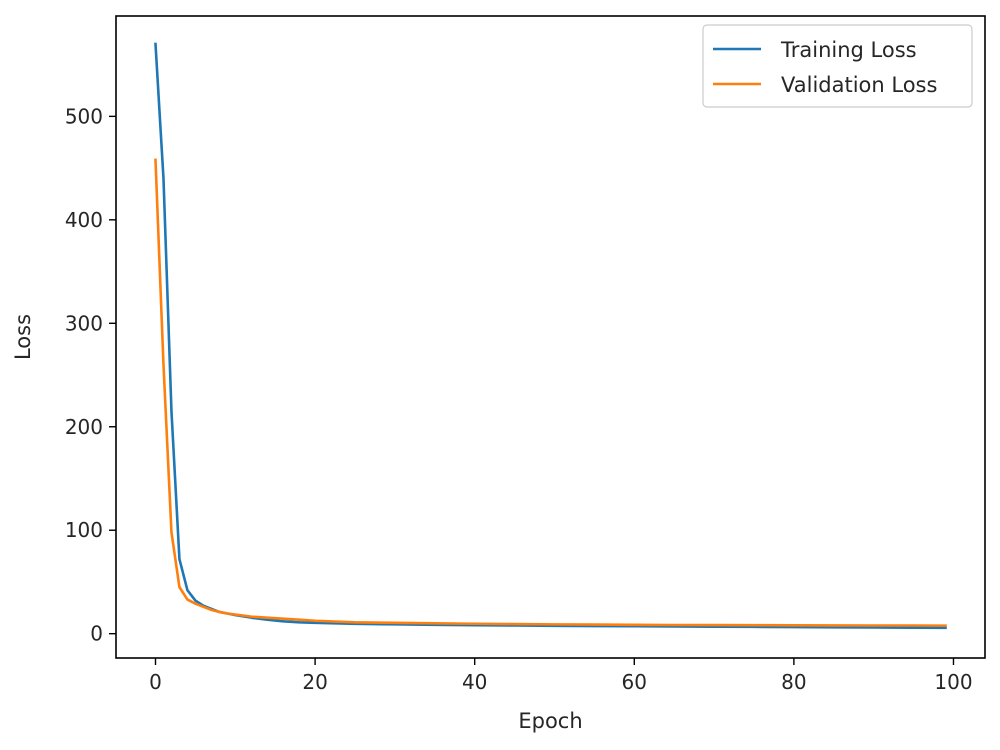 This screenshot has width=1000, height=750. Describe the element at coordinates (84, 323) in the screenshot. I see `y-tick-label: 300` at that location.